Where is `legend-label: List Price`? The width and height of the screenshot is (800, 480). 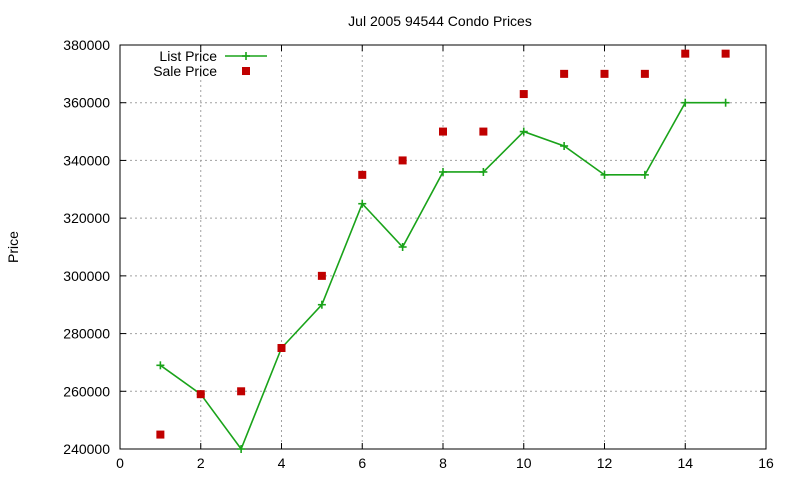
legend-label: List Price is located at coordinates (188, 56).